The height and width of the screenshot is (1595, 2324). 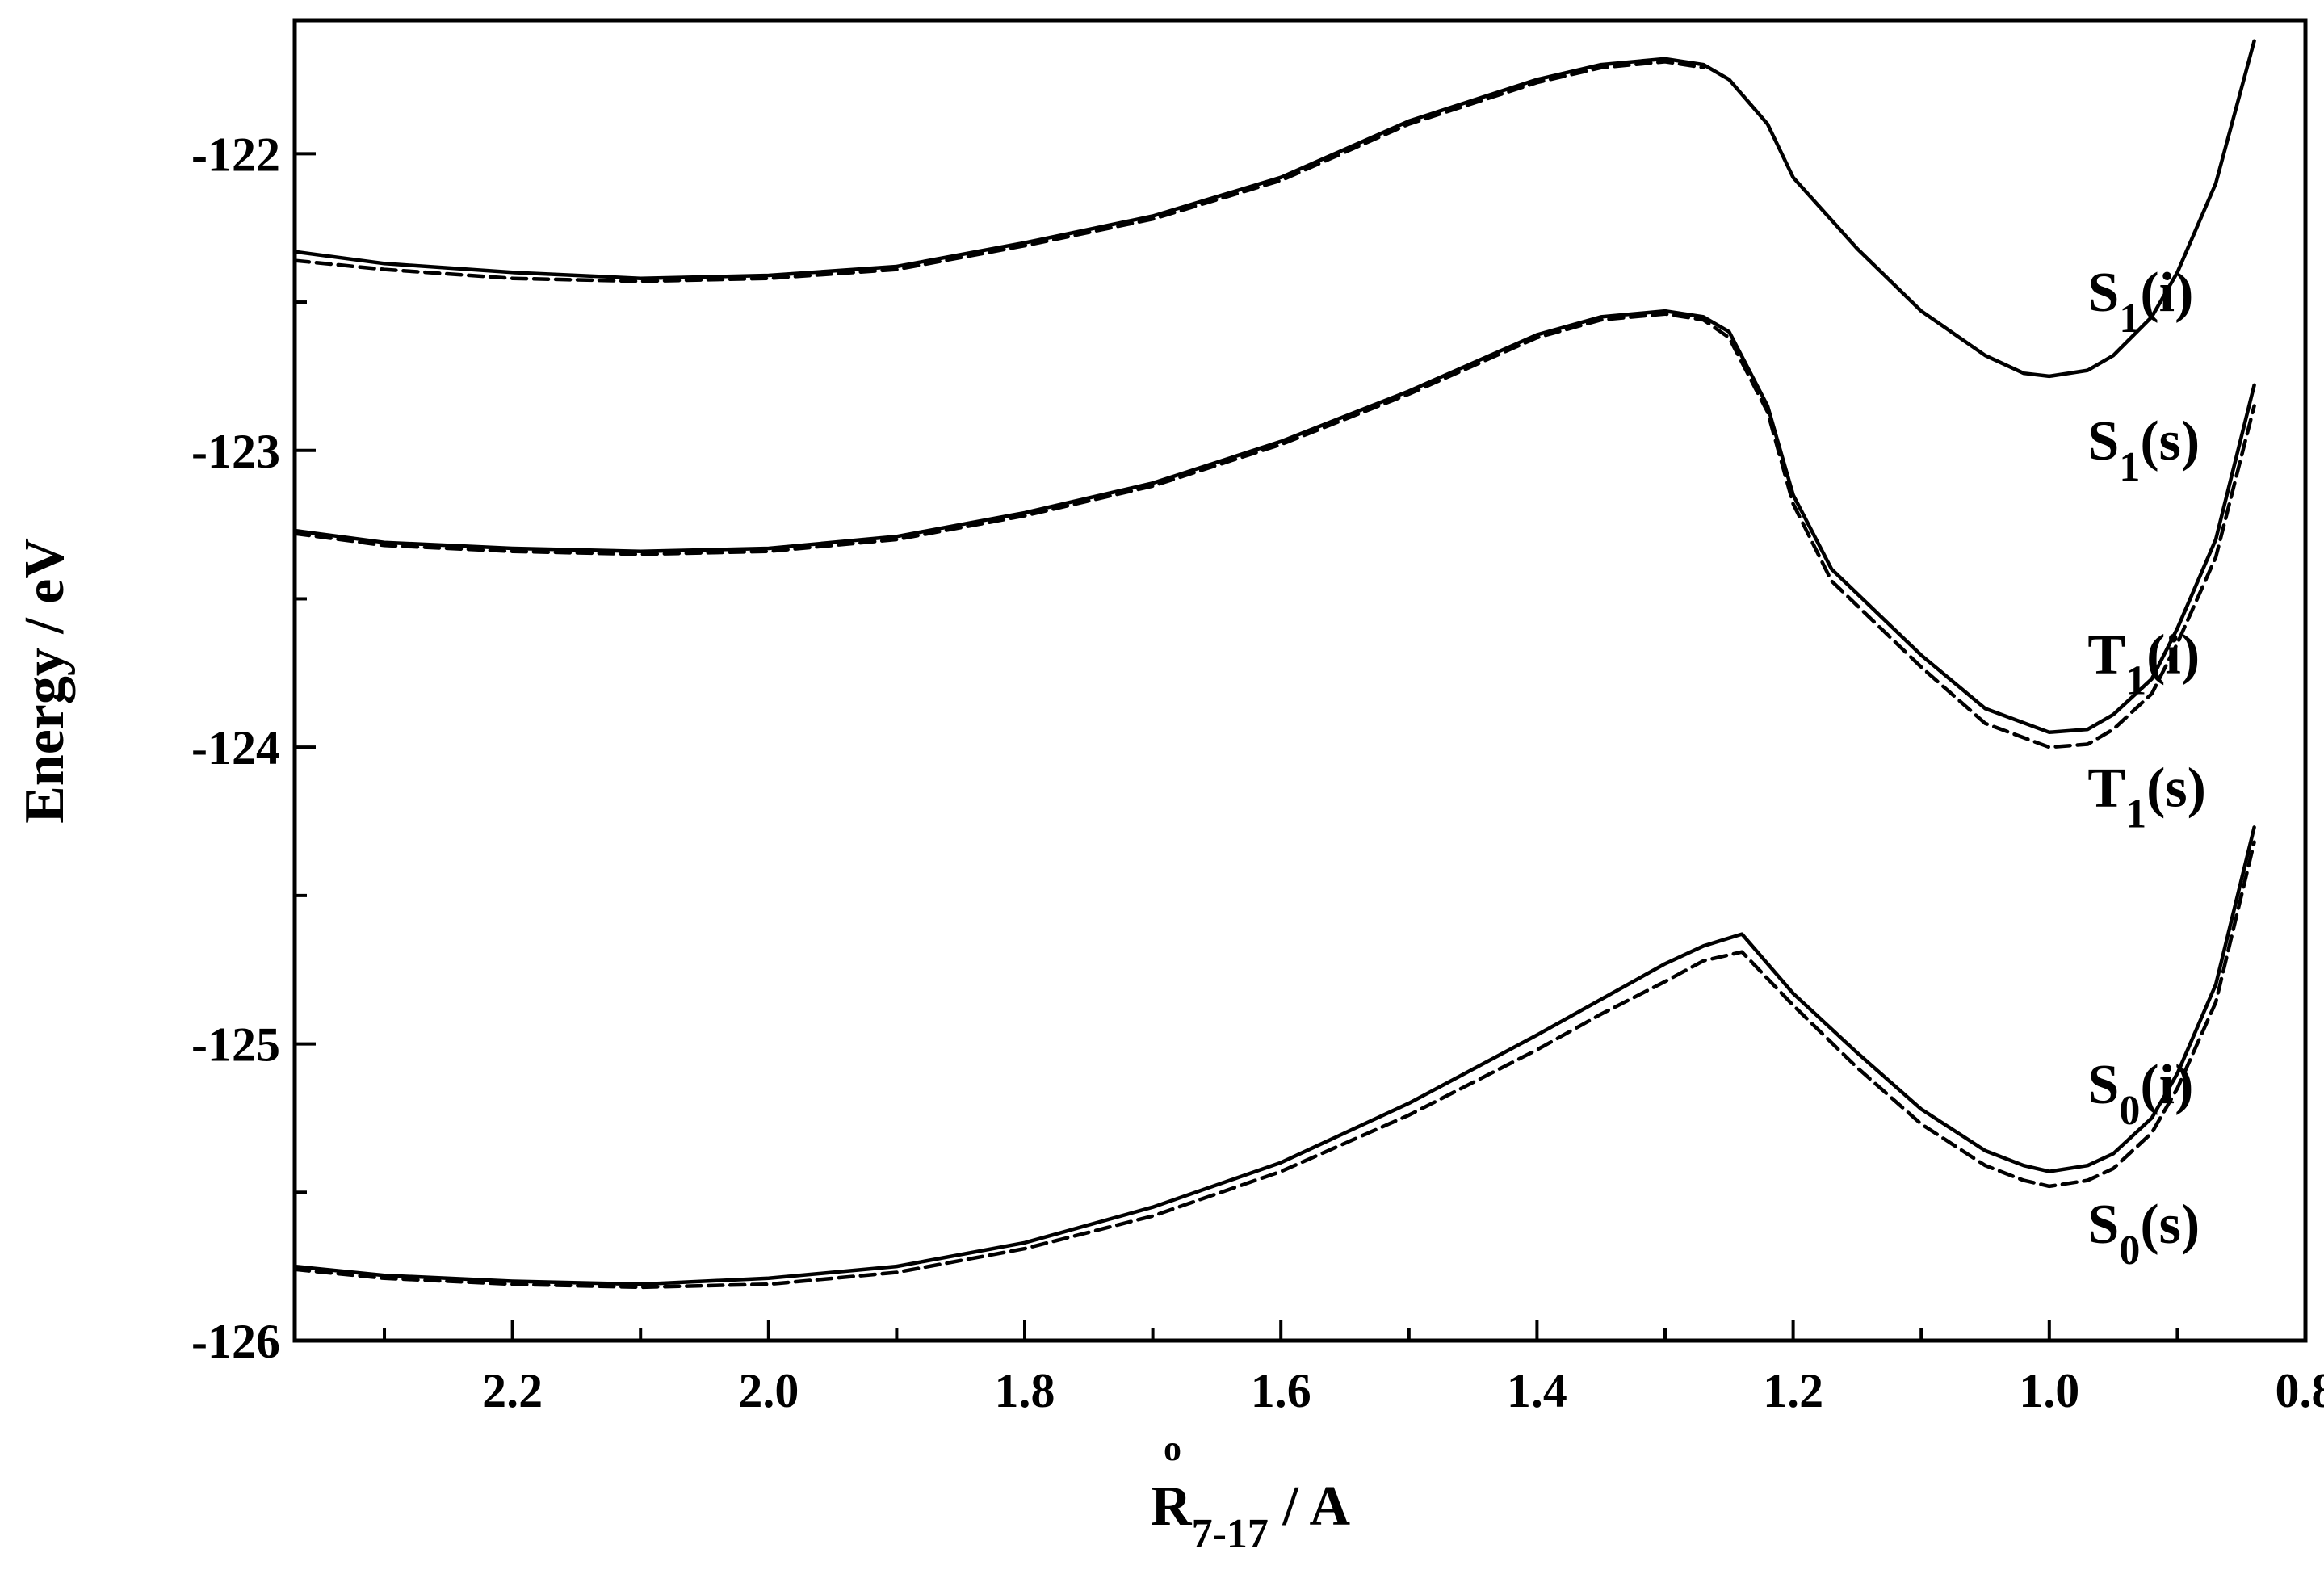 I want to click on y-tick-label: -123, so click(x=235, y=451).